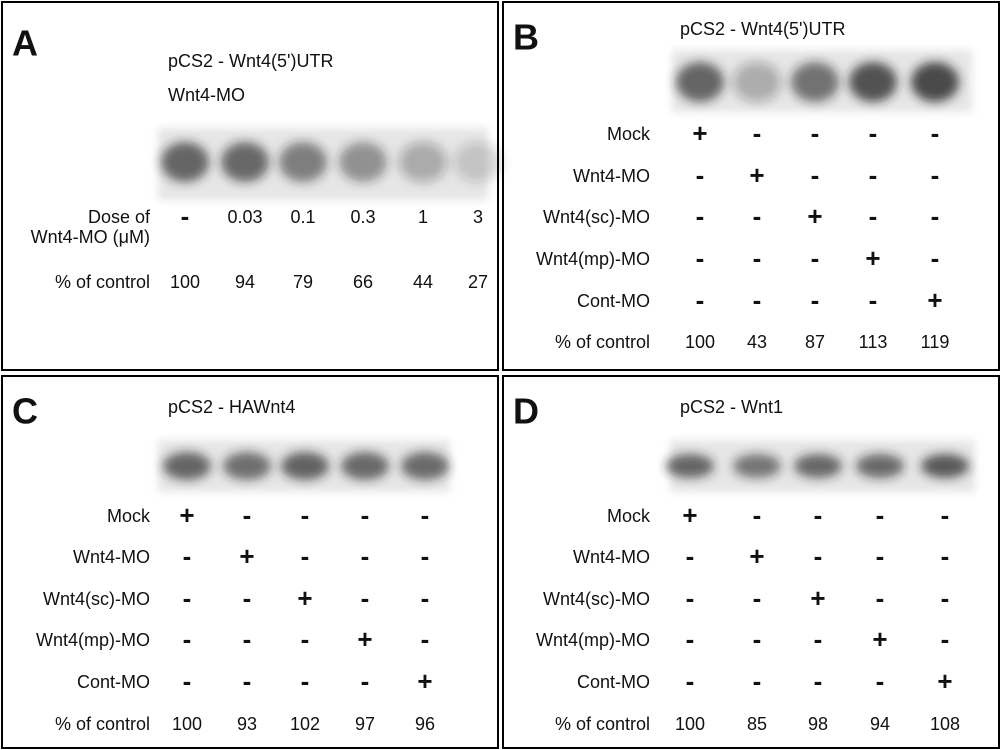 The height and width of the screenshot is (750, 1001). Describe the element at coordinates (602, 342) in the screenshot. I see `row-label: % of control` at that location.